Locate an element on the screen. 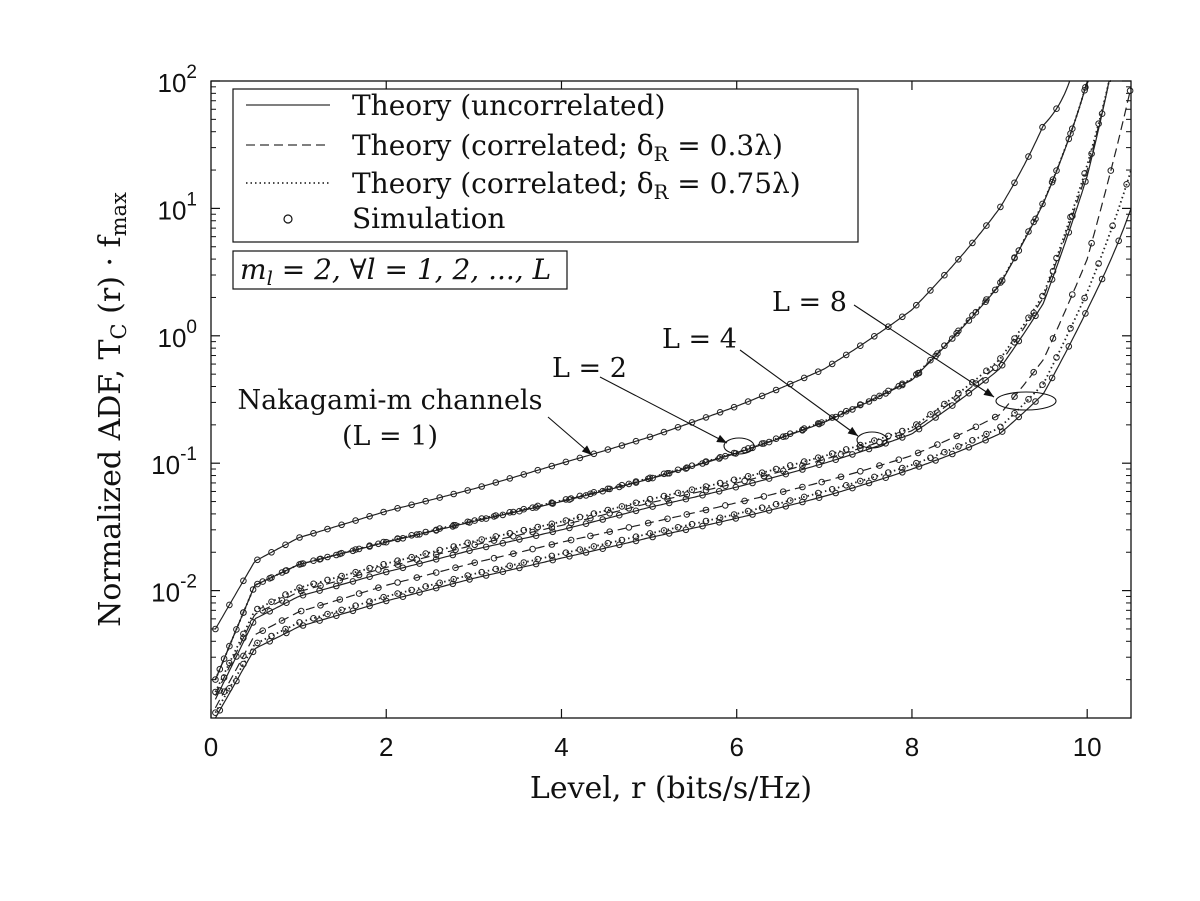 This screenshot has width=1200, height=901. parameter-box is located at coordinates (400, 270).